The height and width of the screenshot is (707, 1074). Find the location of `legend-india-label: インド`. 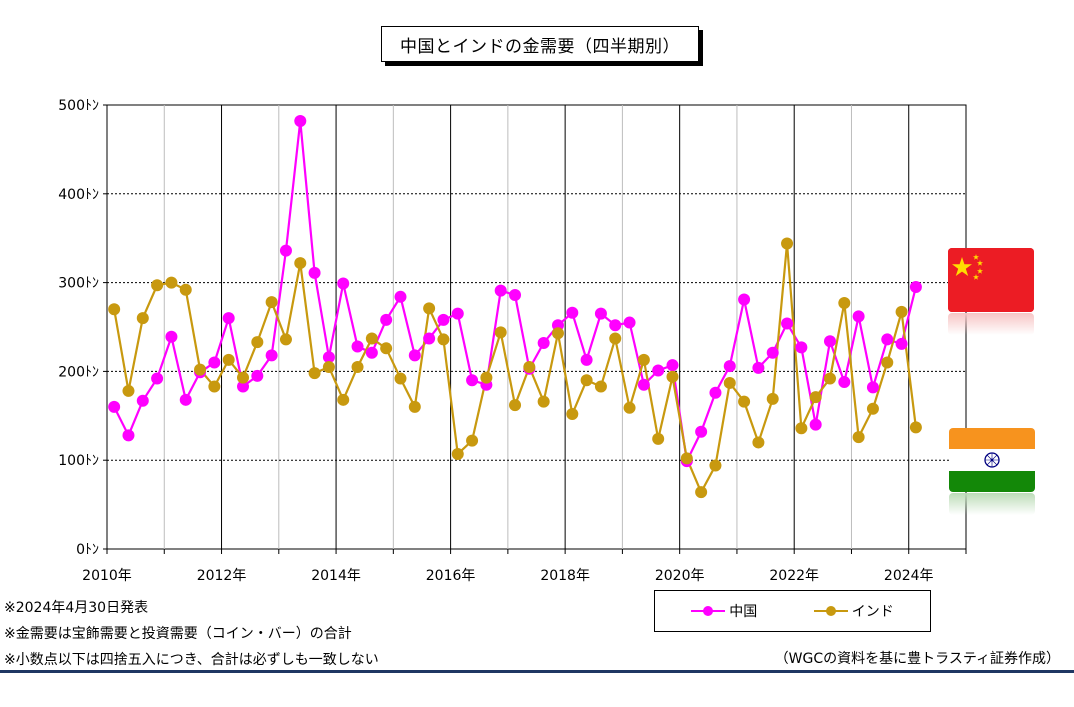

legend-india-label: インド is located at coordinates (872, 612).